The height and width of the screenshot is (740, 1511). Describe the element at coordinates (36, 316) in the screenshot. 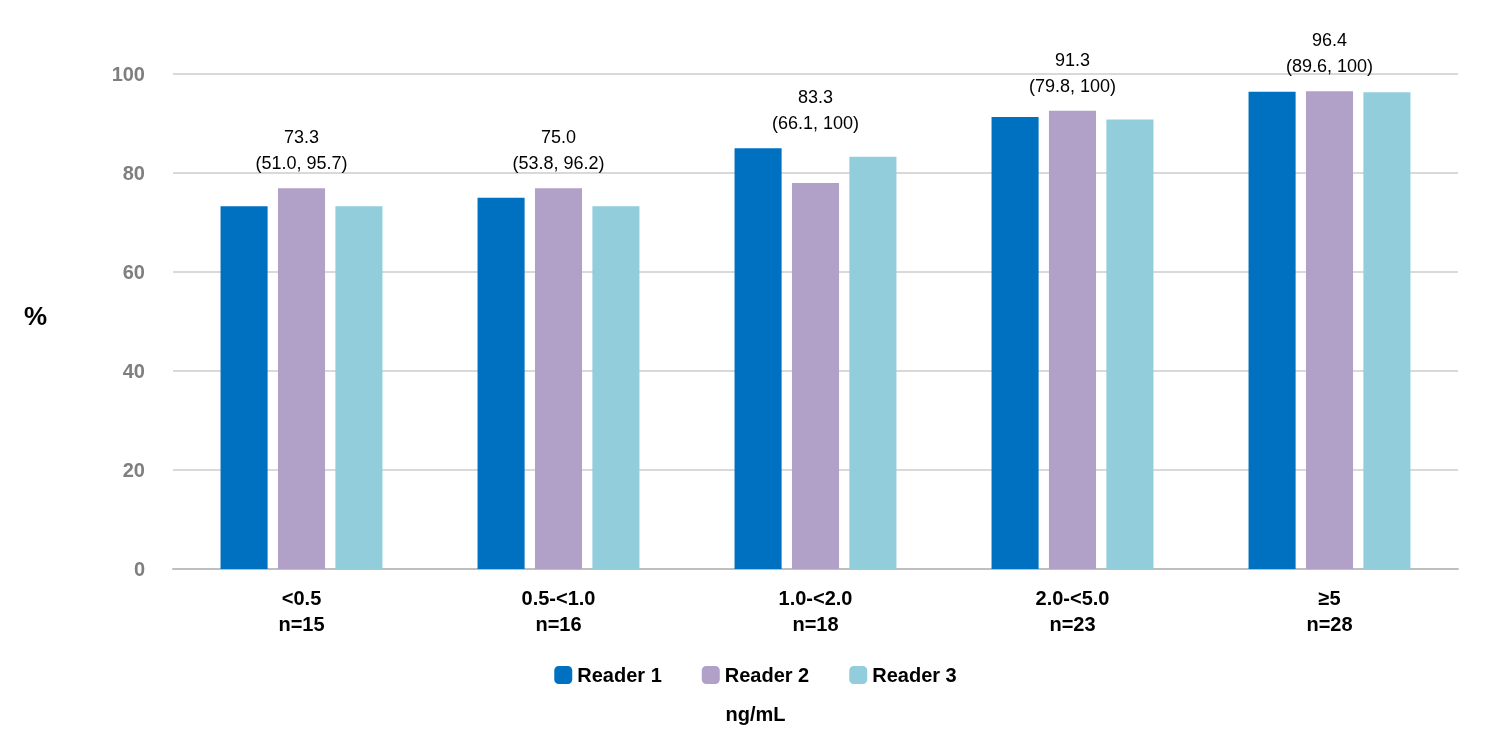

I see `y-axis-title: %` at that location.